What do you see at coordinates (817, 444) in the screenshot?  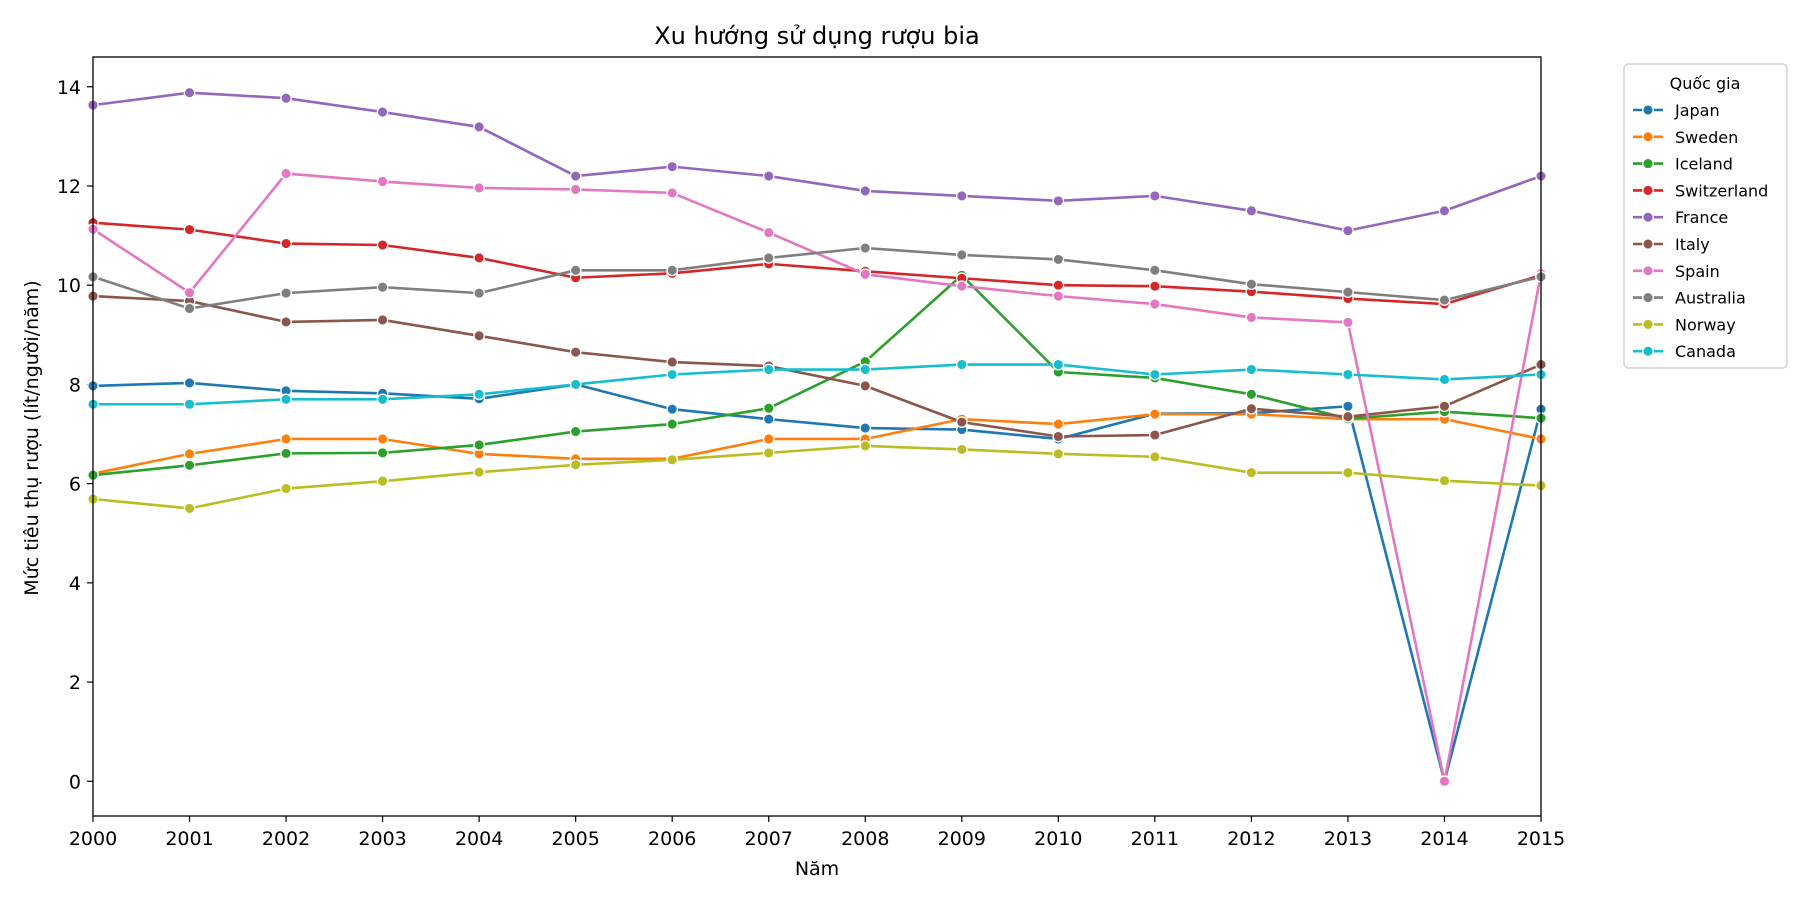 I see `series-sweden` at bounding box center [817, 444].